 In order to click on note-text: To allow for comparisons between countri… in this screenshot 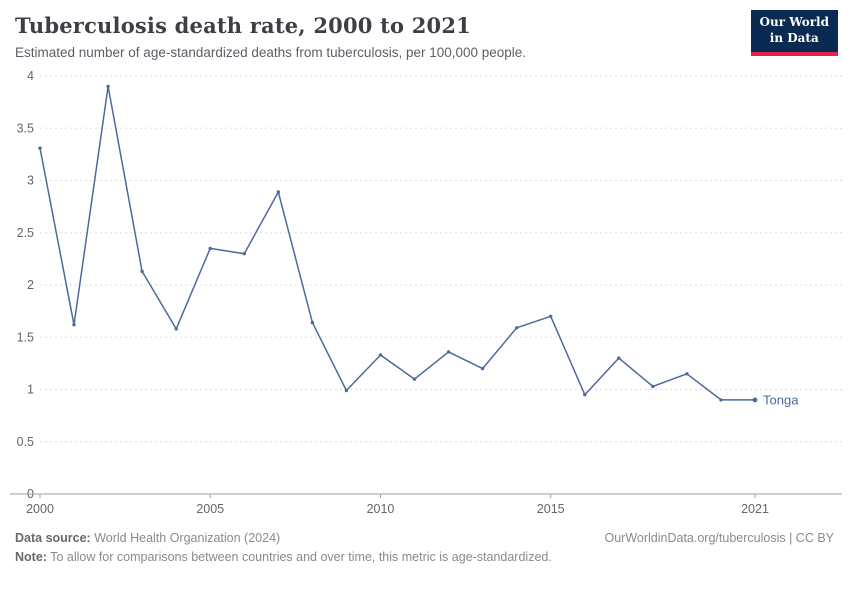, I will do `click(299, 557)`.